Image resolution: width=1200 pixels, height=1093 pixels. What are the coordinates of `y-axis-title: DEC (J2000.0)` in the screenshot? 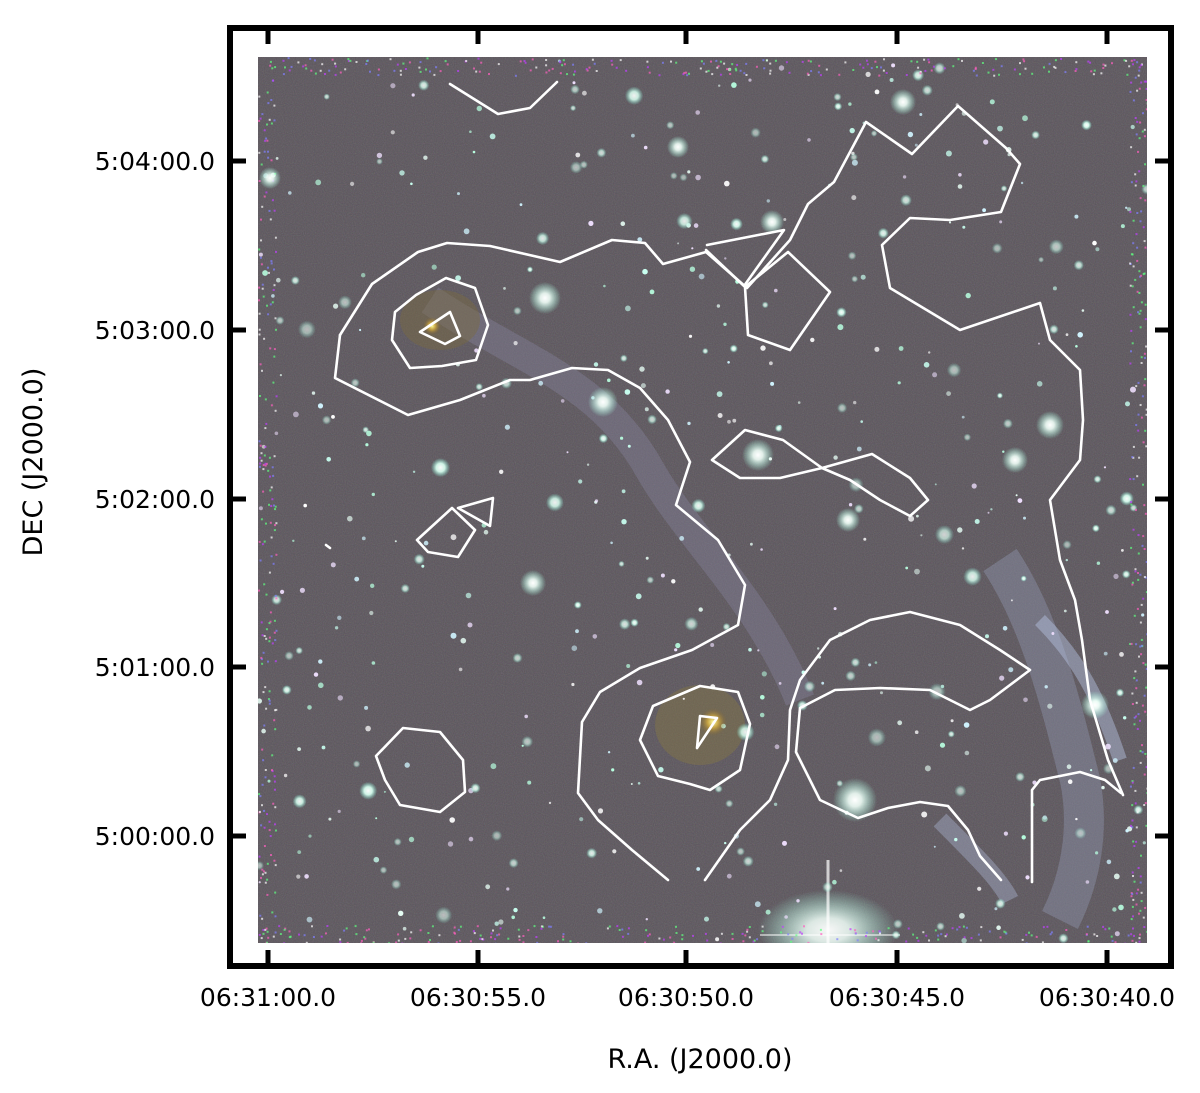 It's located at (33, 462).